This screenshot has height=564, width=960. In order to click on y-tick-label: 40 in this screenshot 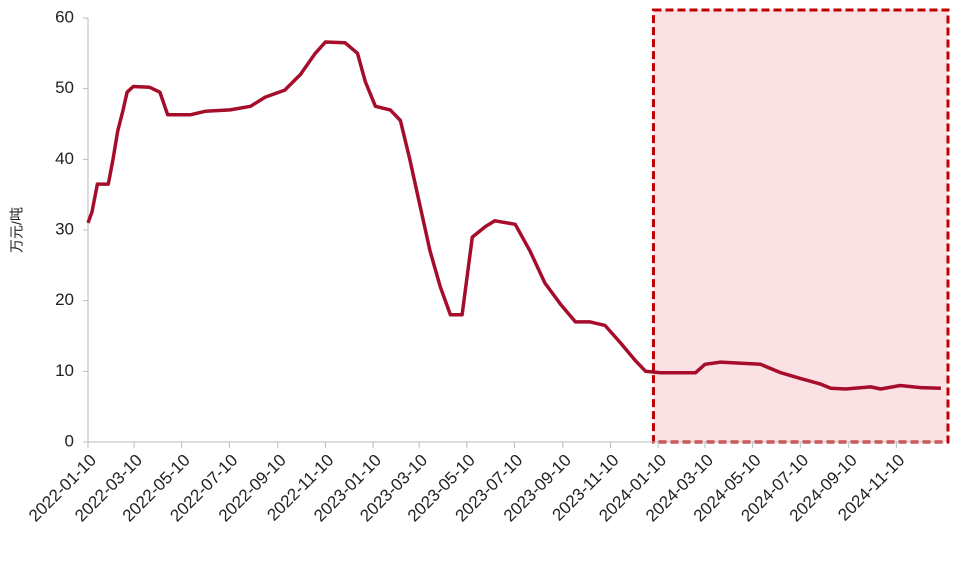, I will do `click(64, 158)`.